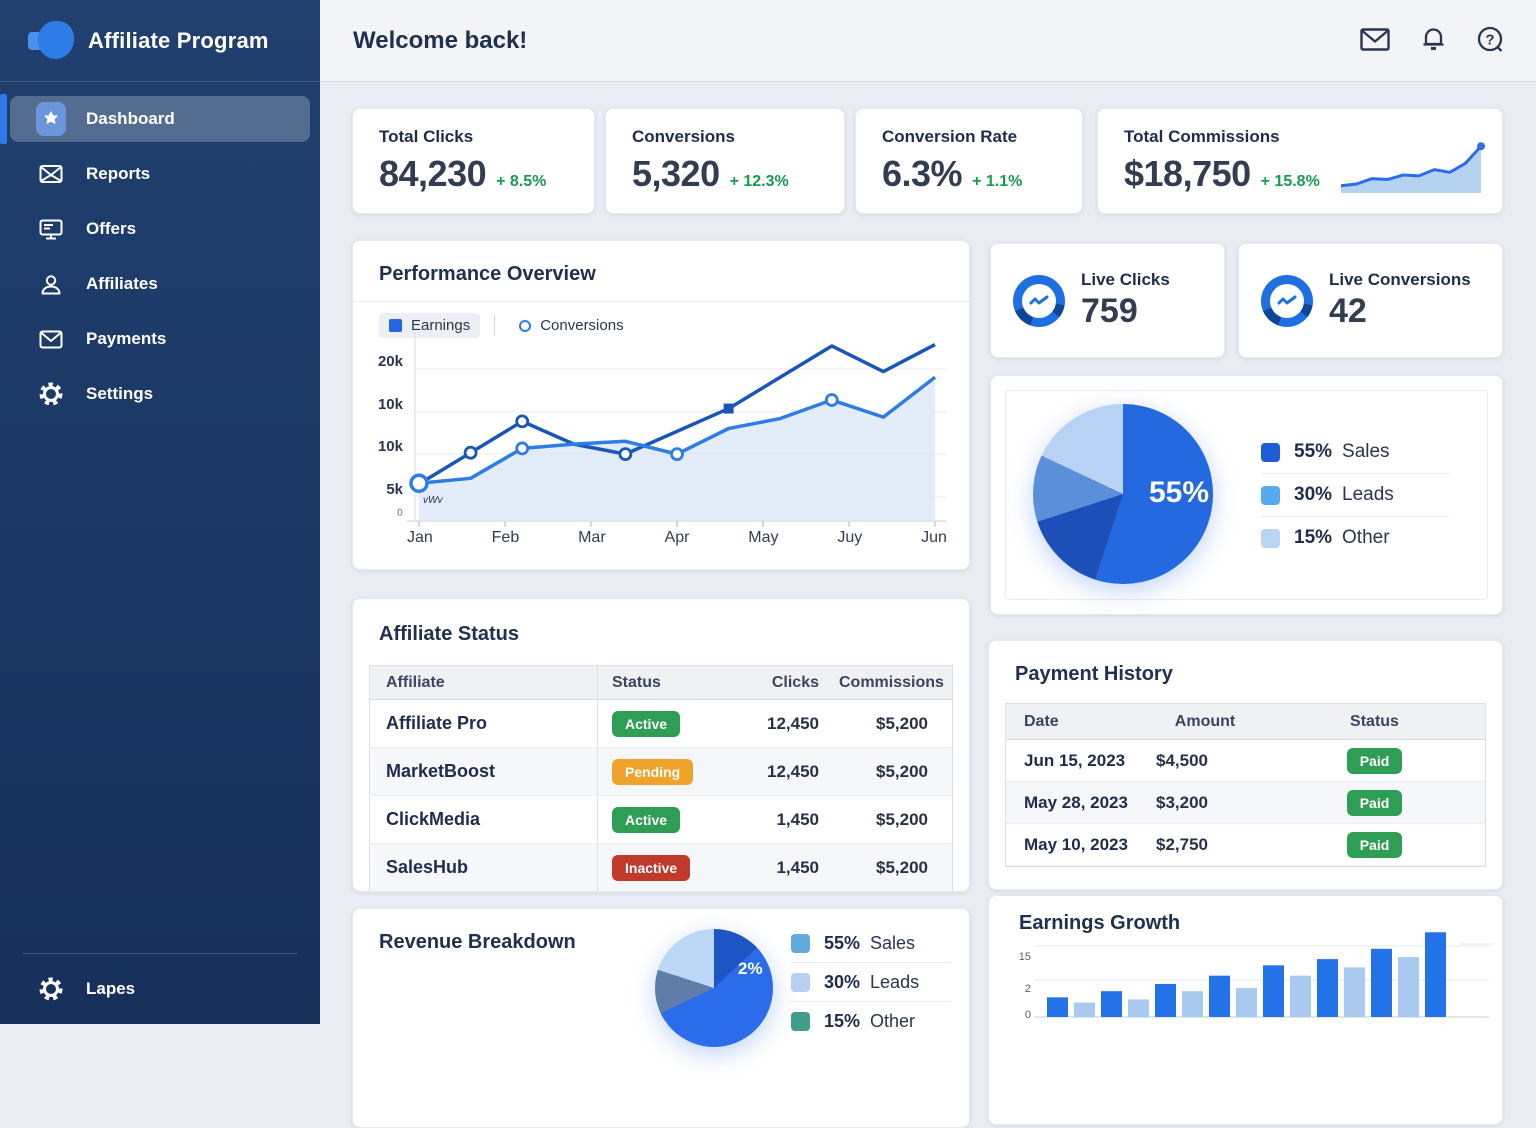 This screenshot has height=1128, width=1536. Describe the element at coordinates (160, 229) in the screenshot. I see `sidebar-item-offers: Offers` at that location.